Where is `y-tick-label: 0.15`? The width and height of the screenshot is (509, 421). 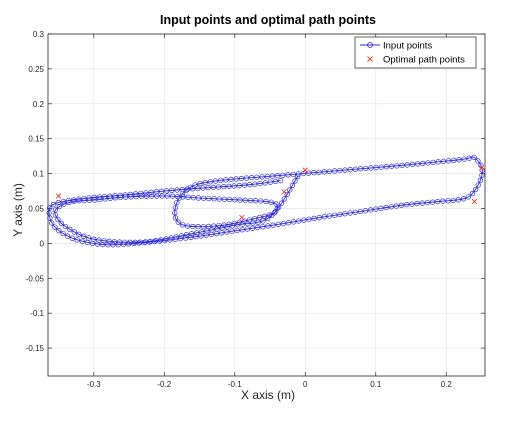 y-tick-label: 0.15 is located at coordinates (36, 139).